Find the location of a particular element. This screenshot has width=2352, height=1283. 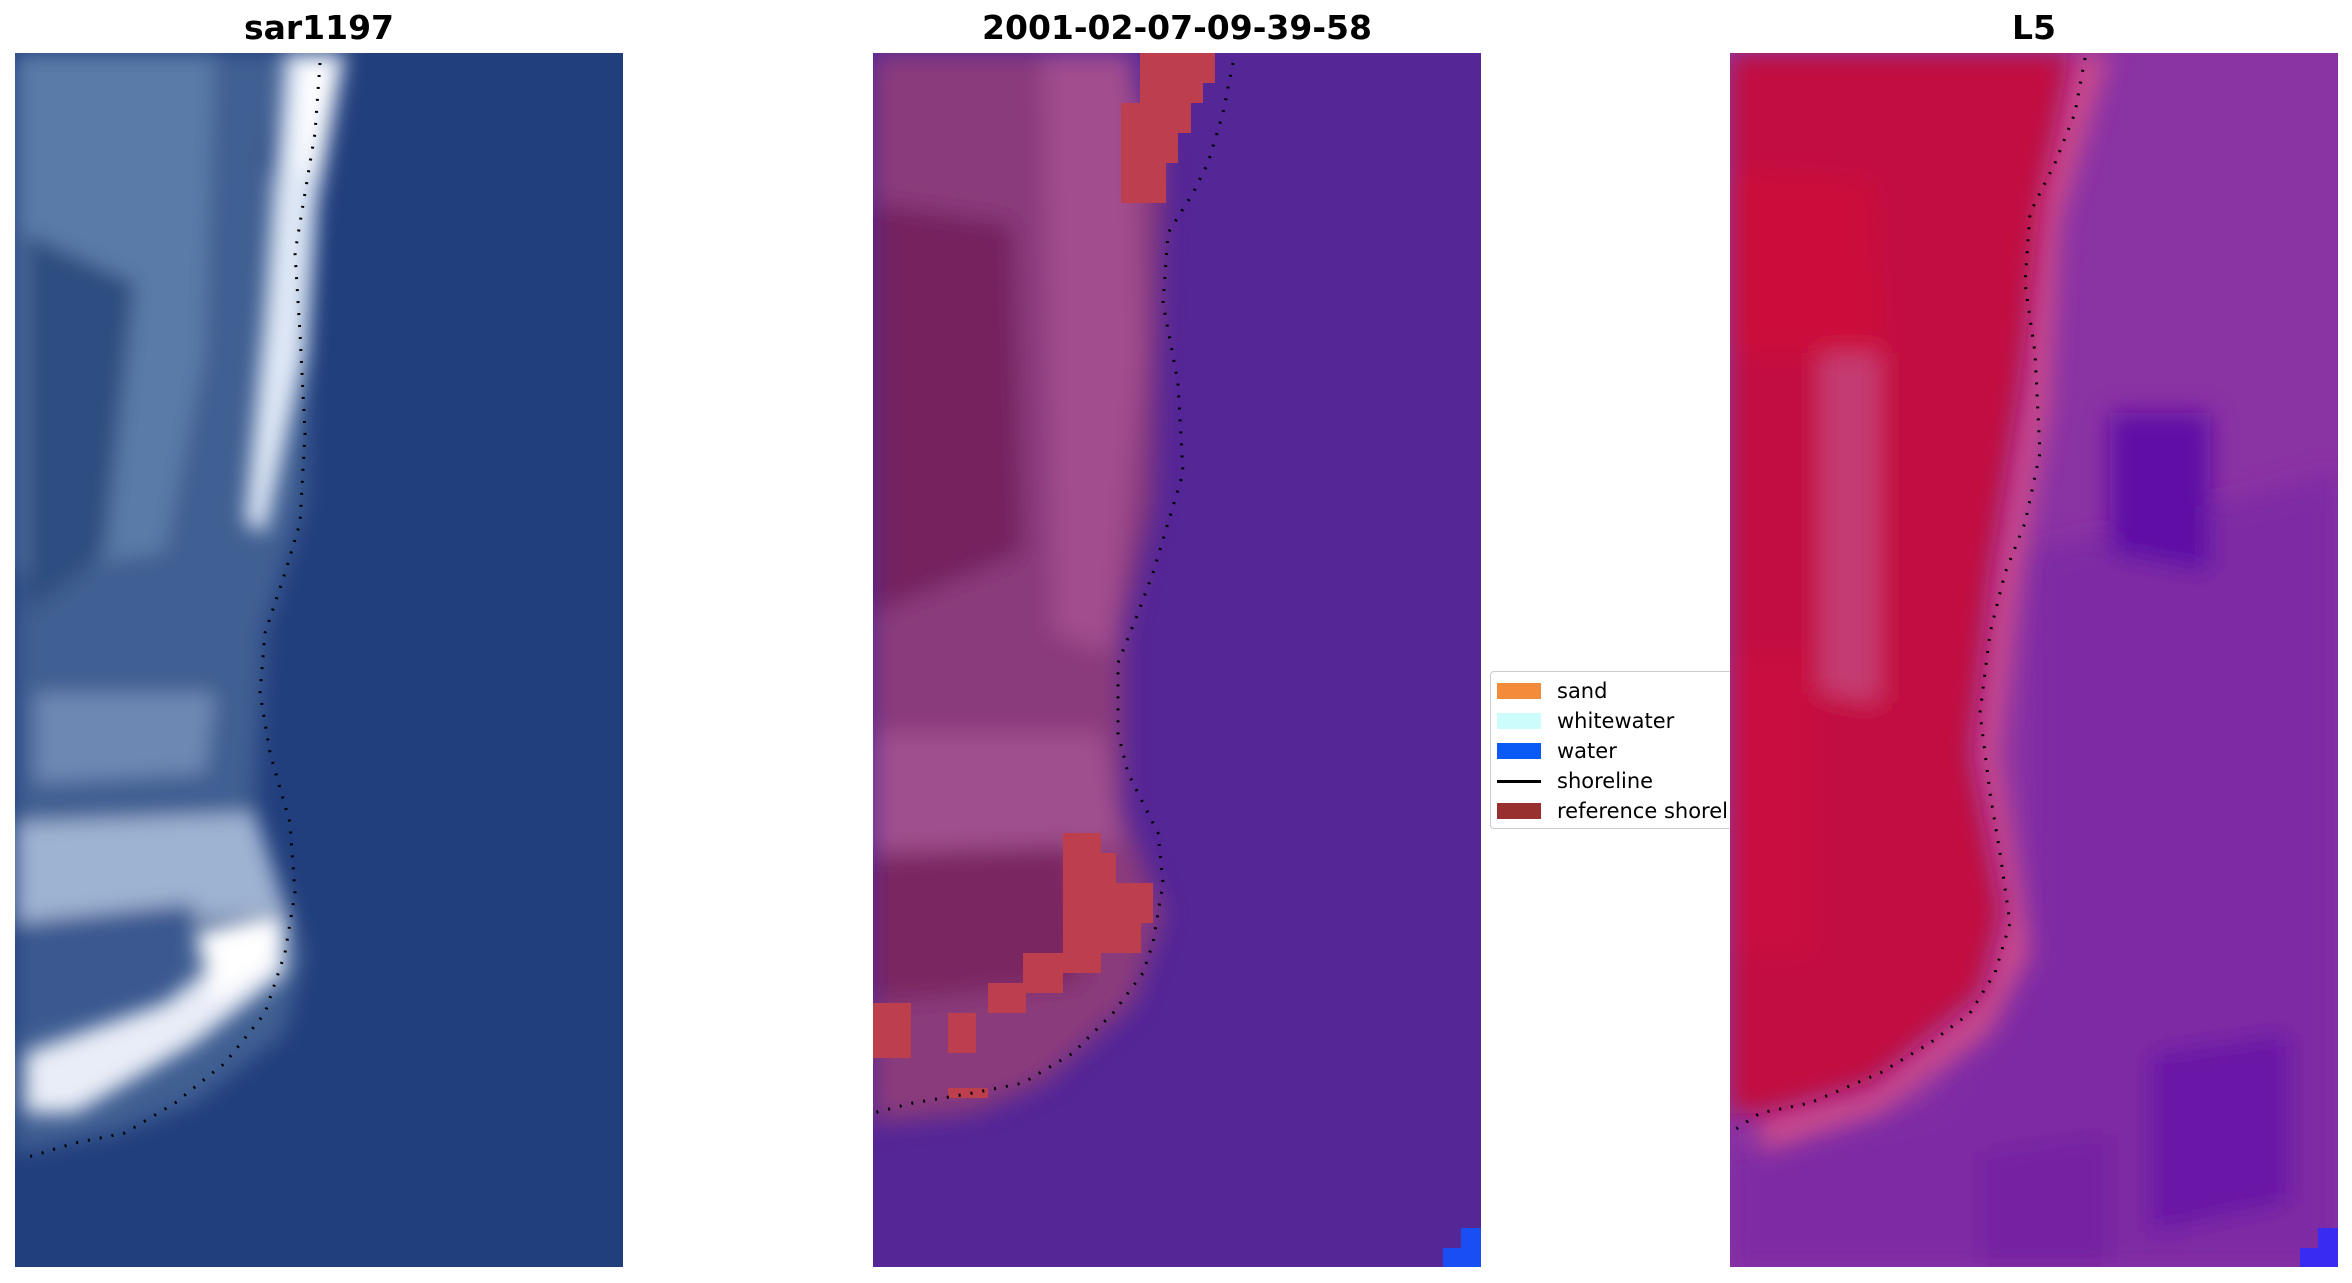

legend-item-sand: sand is located at coordinates (1610, 691).